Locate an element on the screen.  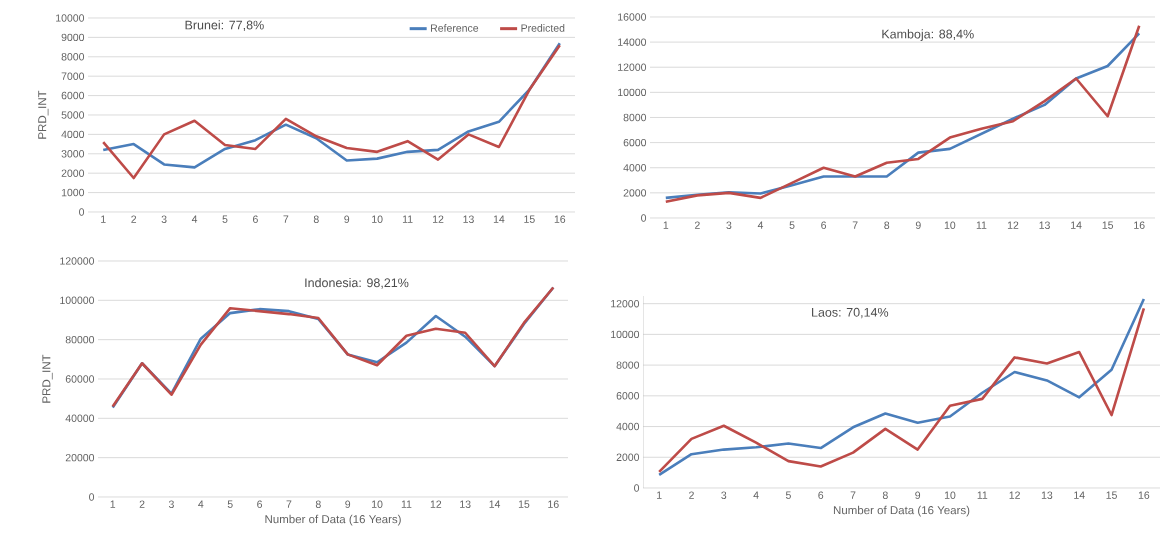
y-tick-label: 120000 is located at coordinates (77, 261).